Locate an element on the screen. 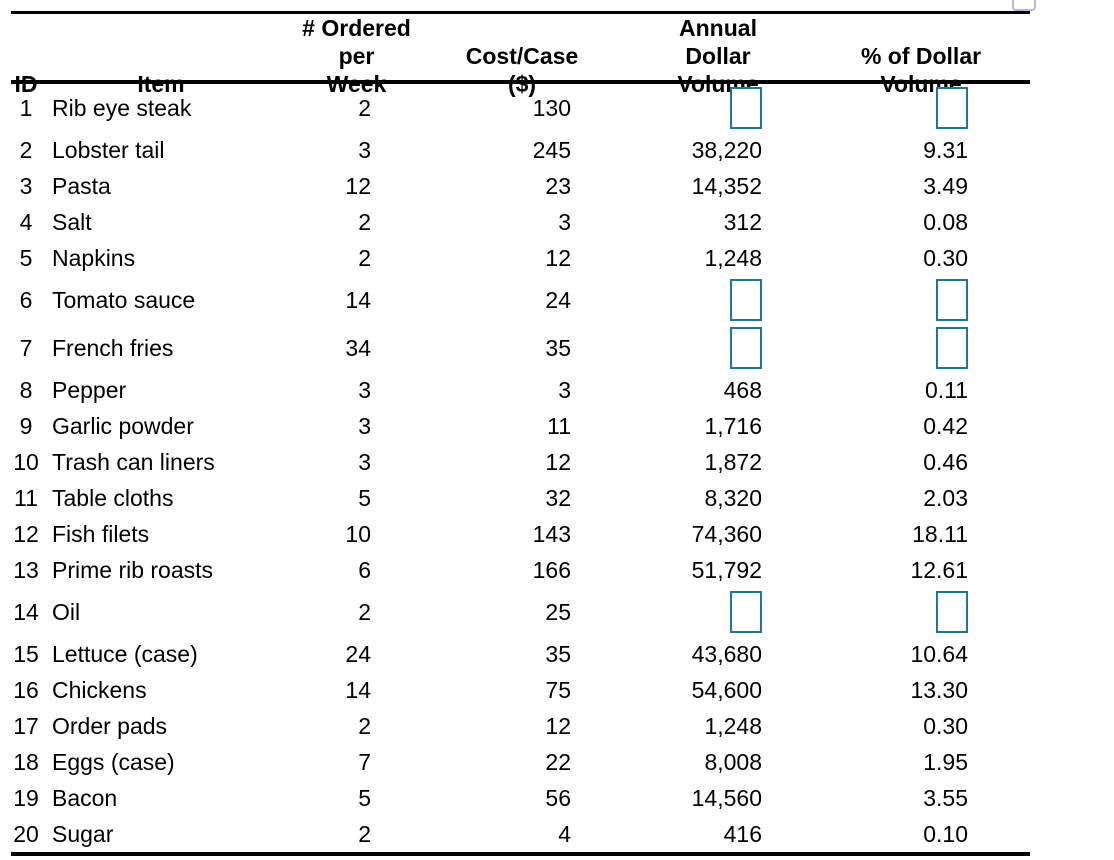  cell-text: 56 is located at coordinates (558, 797).